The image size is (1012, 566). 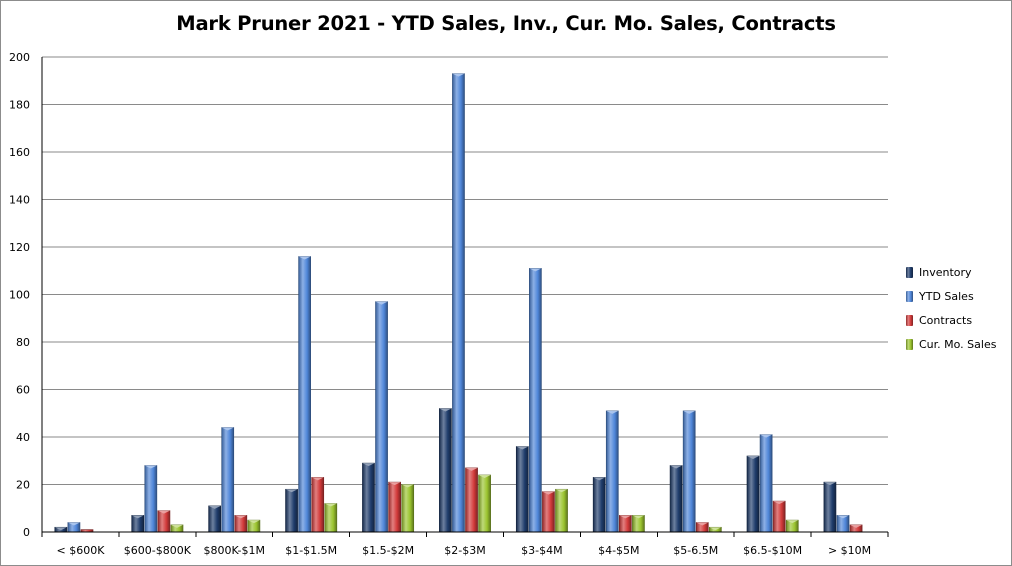 What do you see at coordinates (158, 550) in the screenshot?
I see `x-tick-label: $600-$800K` at bounding box center [158, 550].